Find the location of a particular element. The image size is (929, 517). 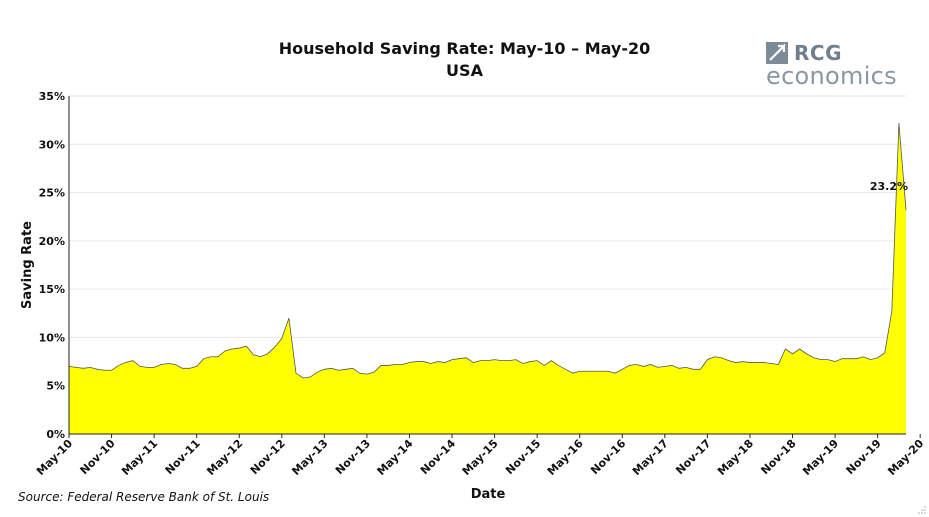

x-tick-label: Nov-15 is located at coordinates (523, 457).